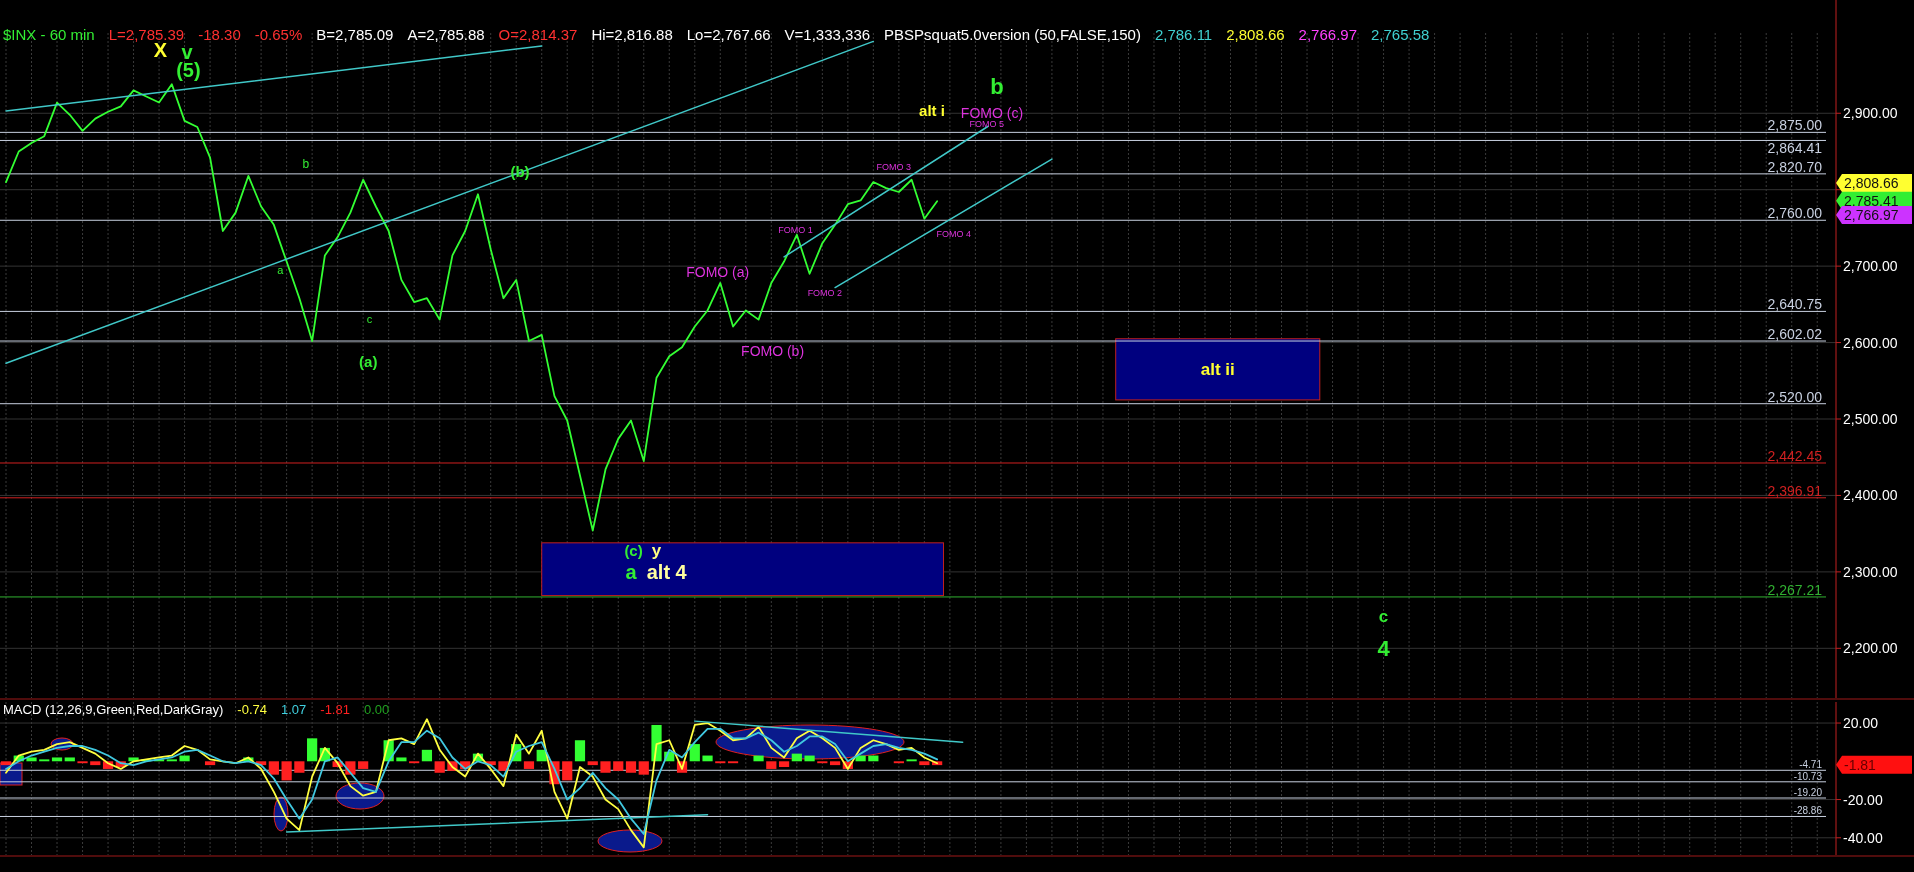 The width and height of the screenshot is (1914, 872). What do you see at coordinates (1863, 799) in the screenshot?
I see `y-tick-label: -20.00` at bounding box center [1863, 799].